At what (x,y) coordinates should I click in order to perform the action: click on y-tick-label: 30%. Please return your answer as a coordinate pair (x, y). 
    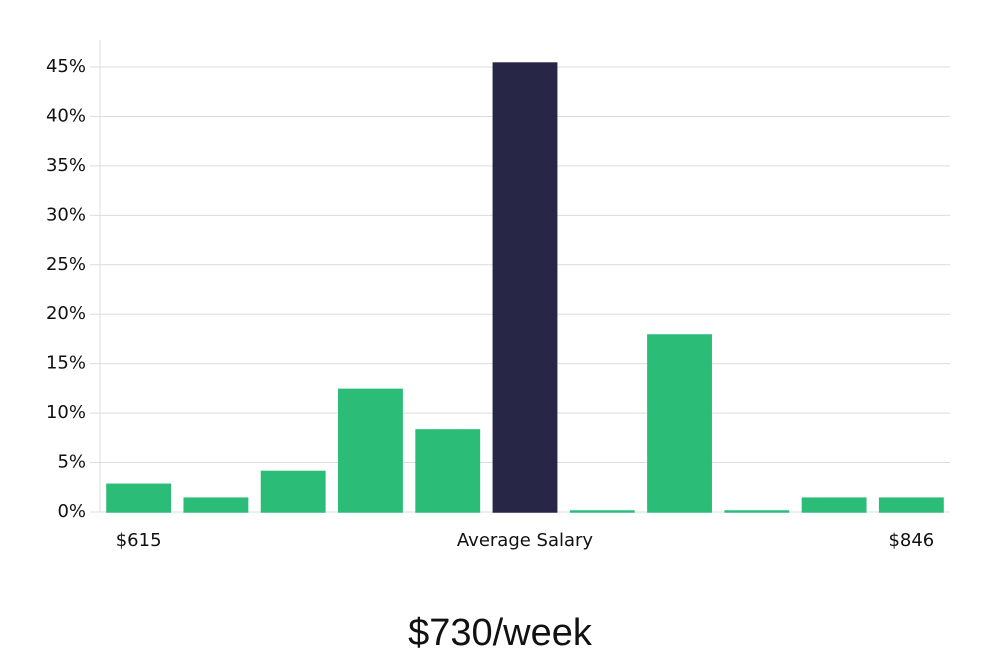
    Looking at the image, I should click on (66, 214).